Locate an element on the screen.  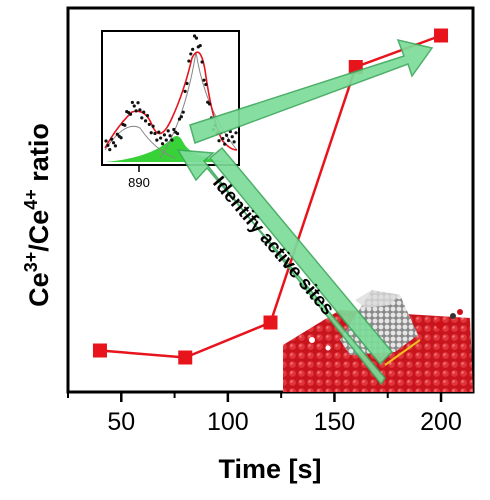
inset-x-tick-label: 890 is located at coordinates (139, 182).